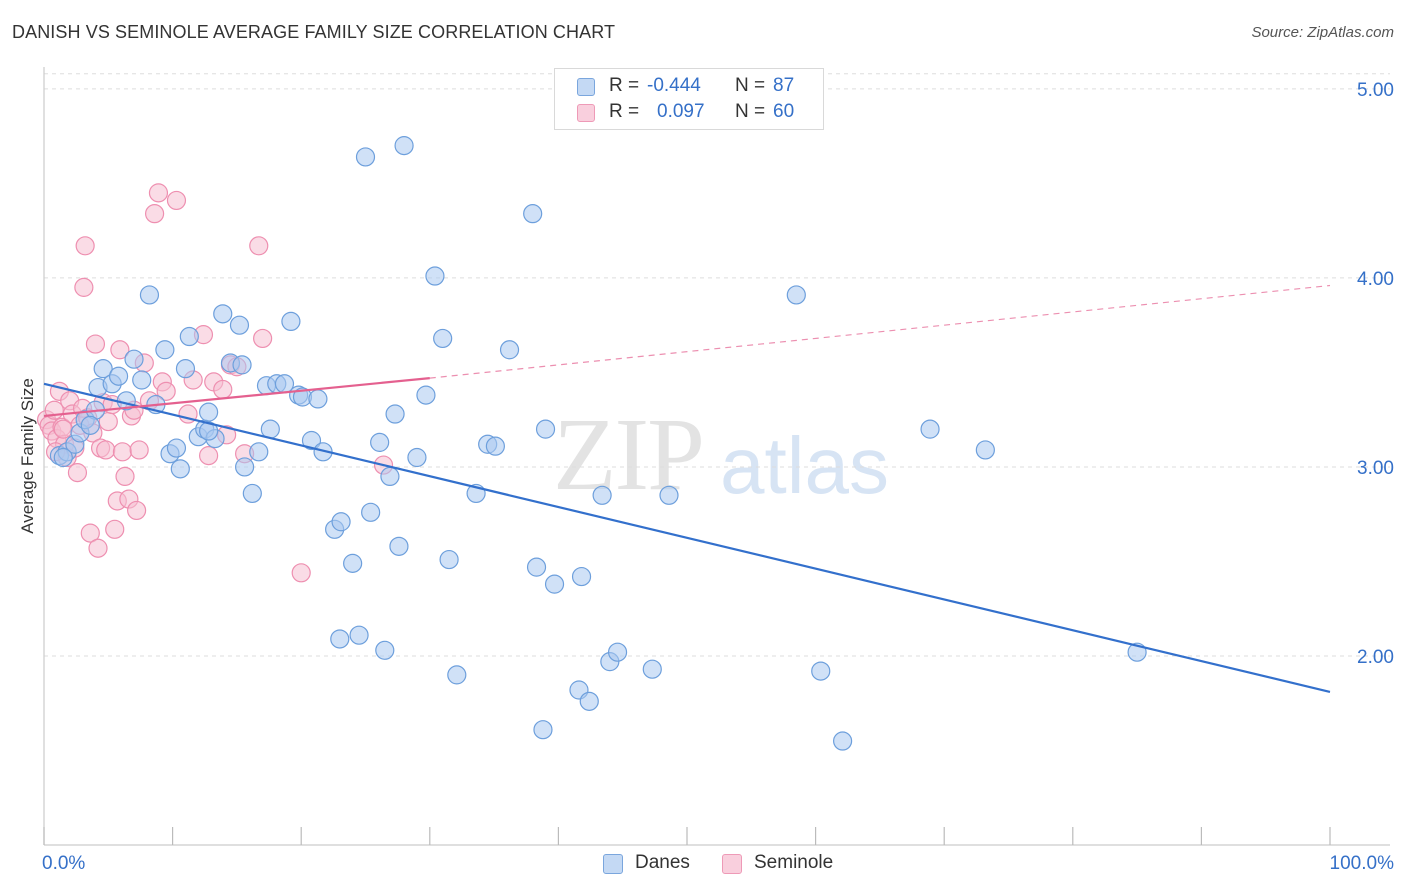  I want to click on correlation-legend: R = -0.444 N = 87 R = 0.097 N = 60, so click(689, 99).